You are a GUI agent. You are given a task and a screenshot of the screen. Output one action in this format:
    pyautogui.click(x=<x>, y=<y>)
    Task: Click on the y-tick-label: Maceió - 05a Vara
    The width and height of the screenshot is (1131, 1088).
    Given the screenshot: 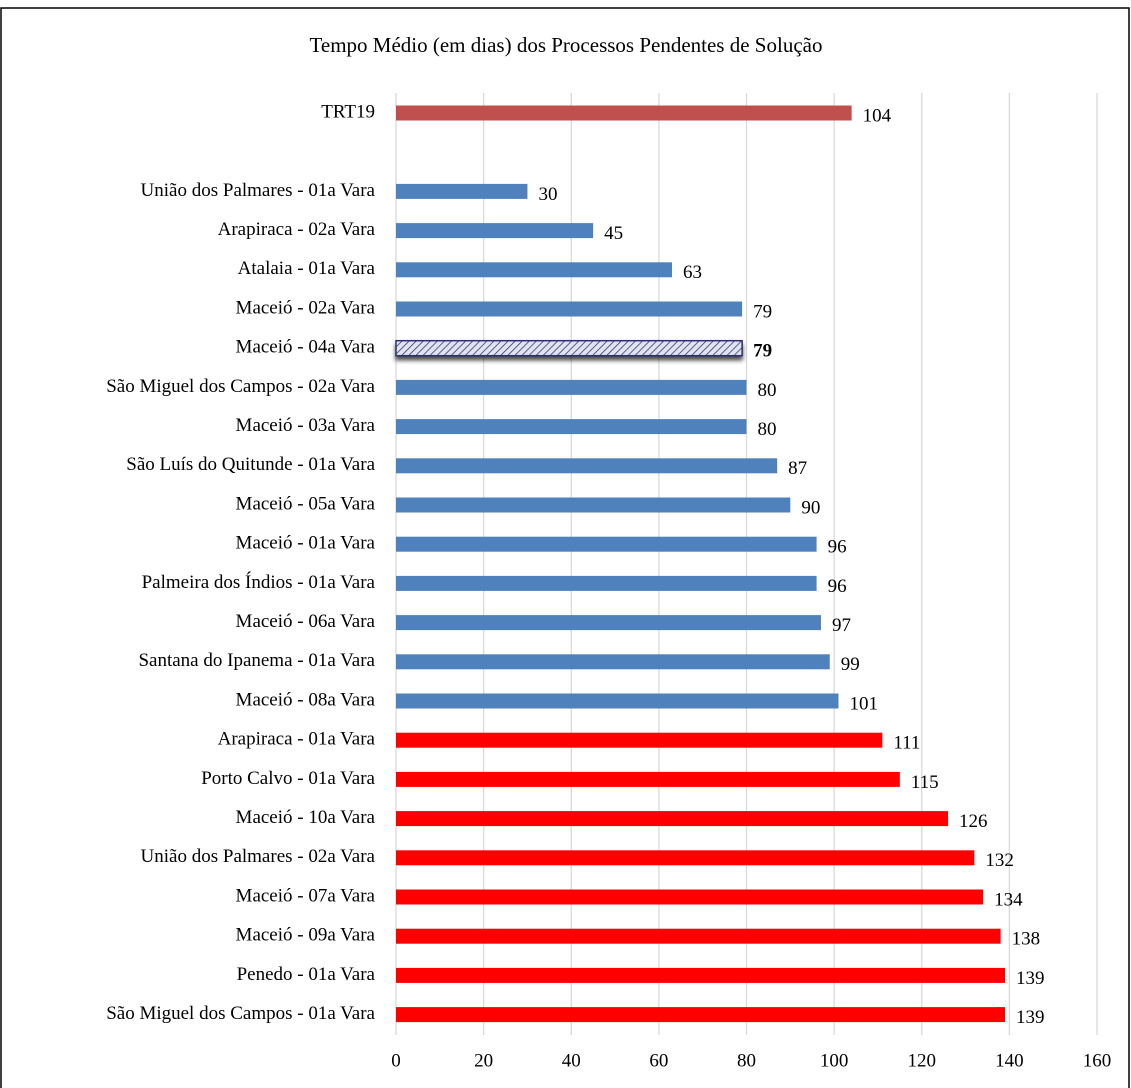 What is the action you would take?
    pyautogui.click(x=306, y=503)
    